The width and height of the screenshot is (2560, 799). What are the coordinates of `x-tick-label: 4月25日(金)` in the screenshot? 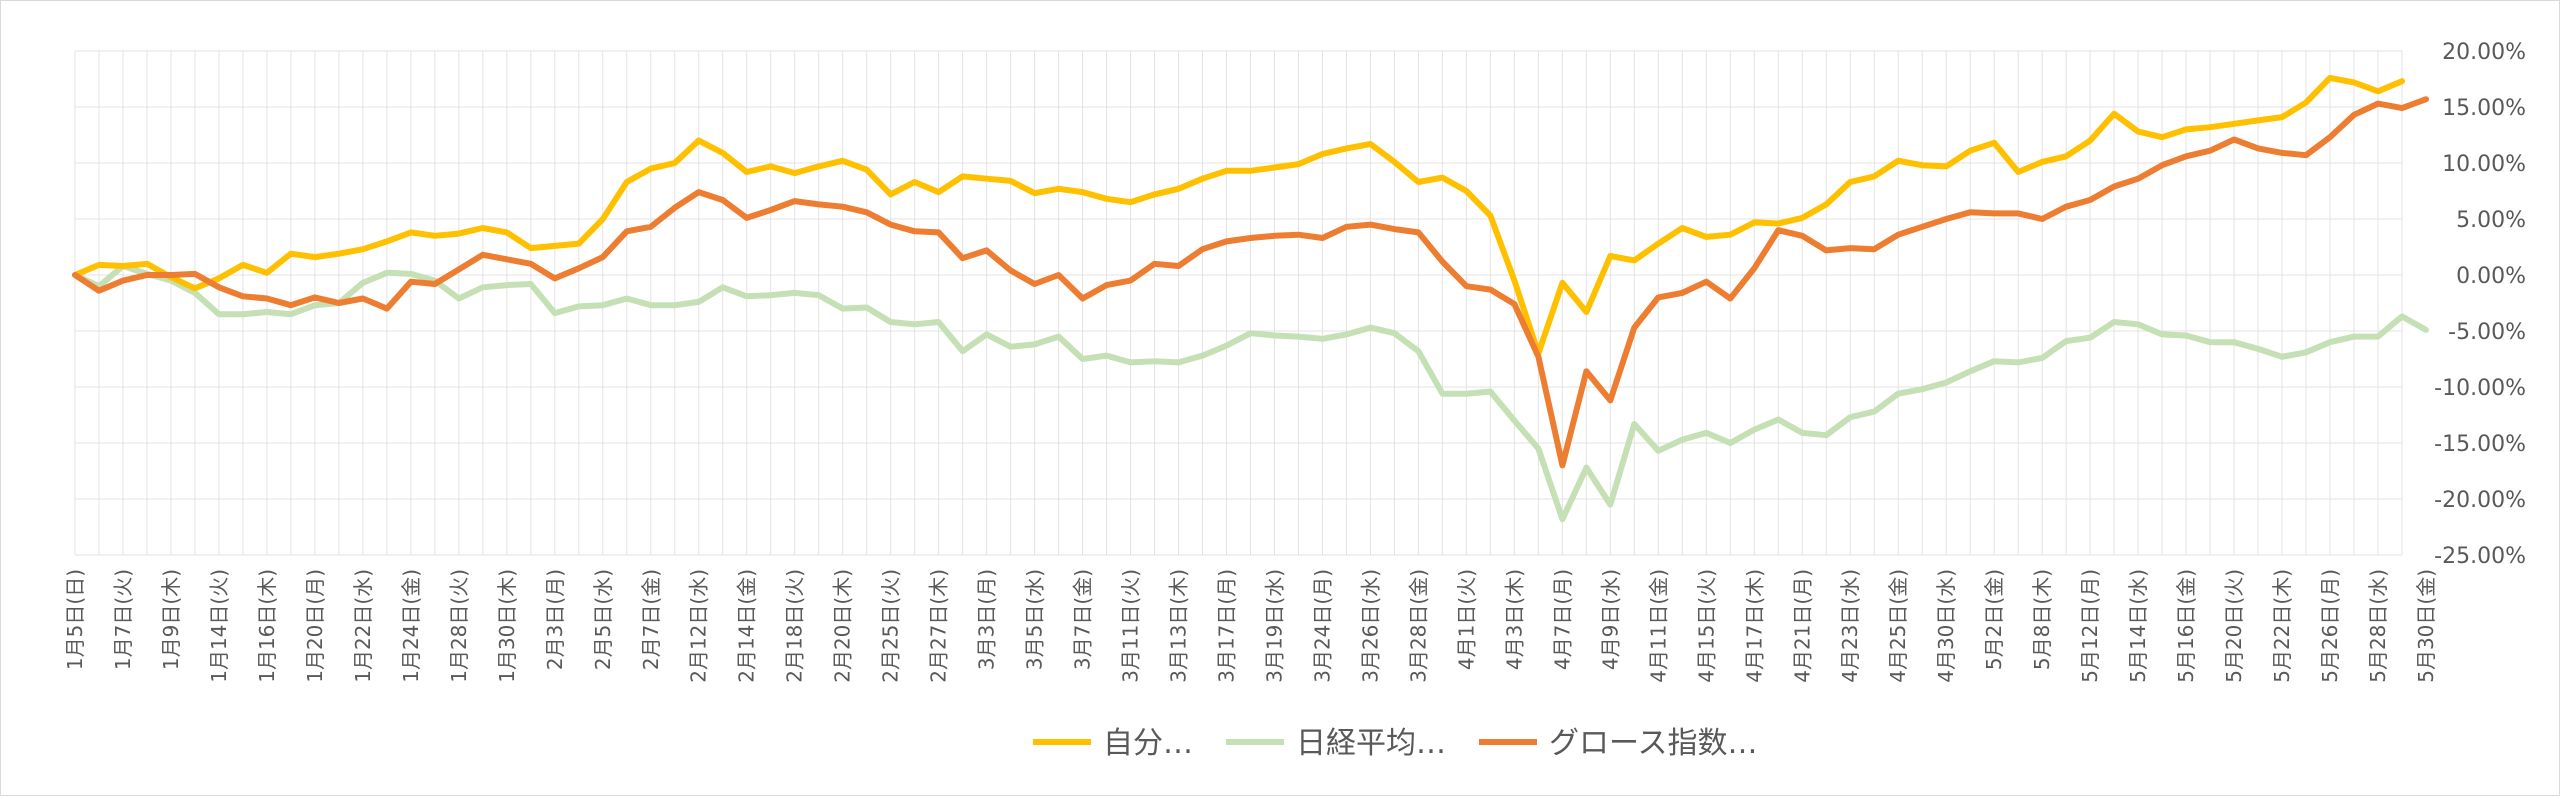 It's located at (1898, 626).